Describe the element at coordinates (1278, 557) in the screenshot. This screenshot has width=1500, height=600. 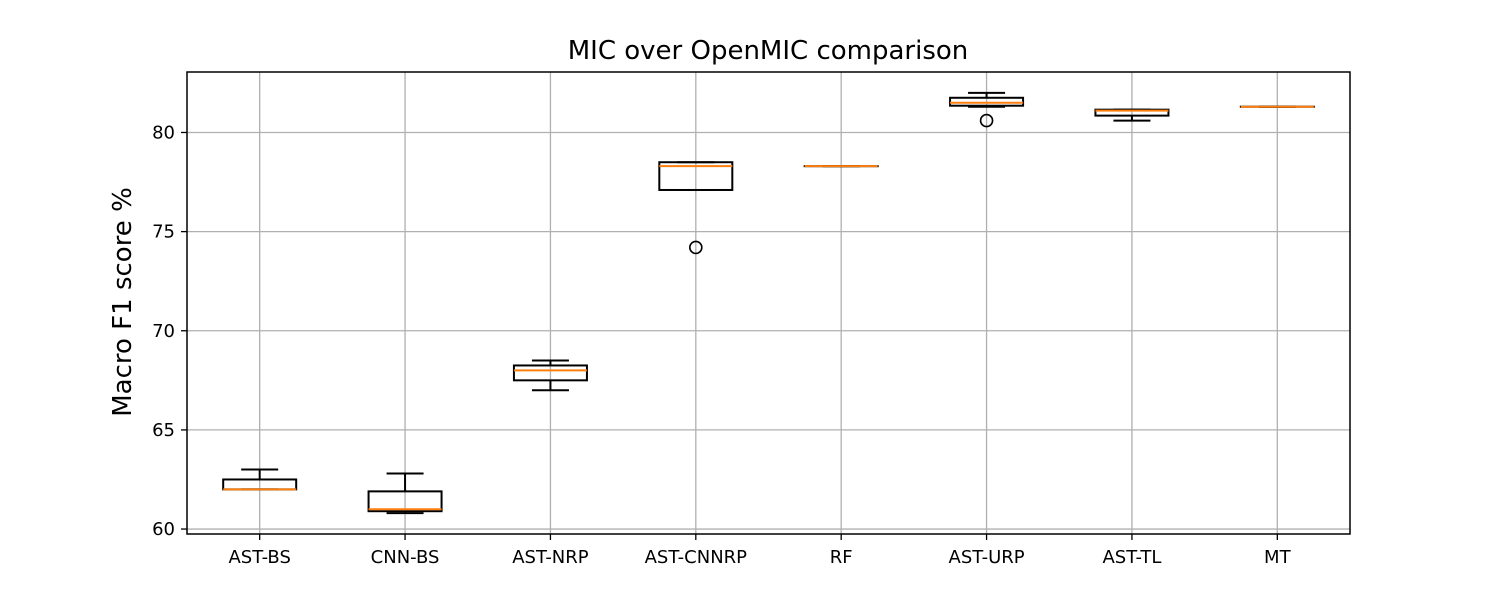
I see `x-tick-label: MT` at that location.